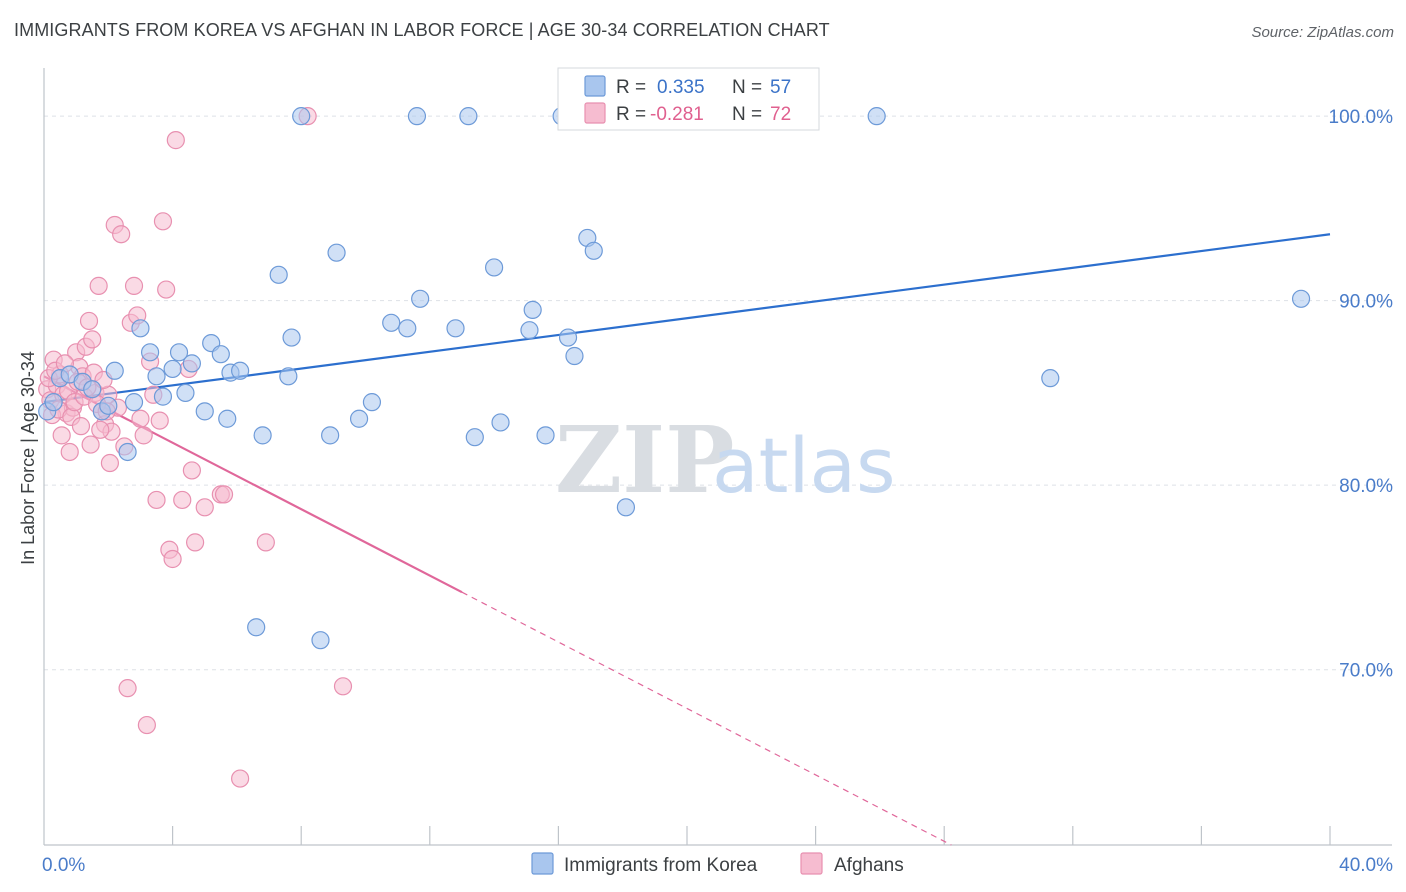 The image size is (1406, 892). I want to click on stats-n-label-blue: N =, so click(747, 87).